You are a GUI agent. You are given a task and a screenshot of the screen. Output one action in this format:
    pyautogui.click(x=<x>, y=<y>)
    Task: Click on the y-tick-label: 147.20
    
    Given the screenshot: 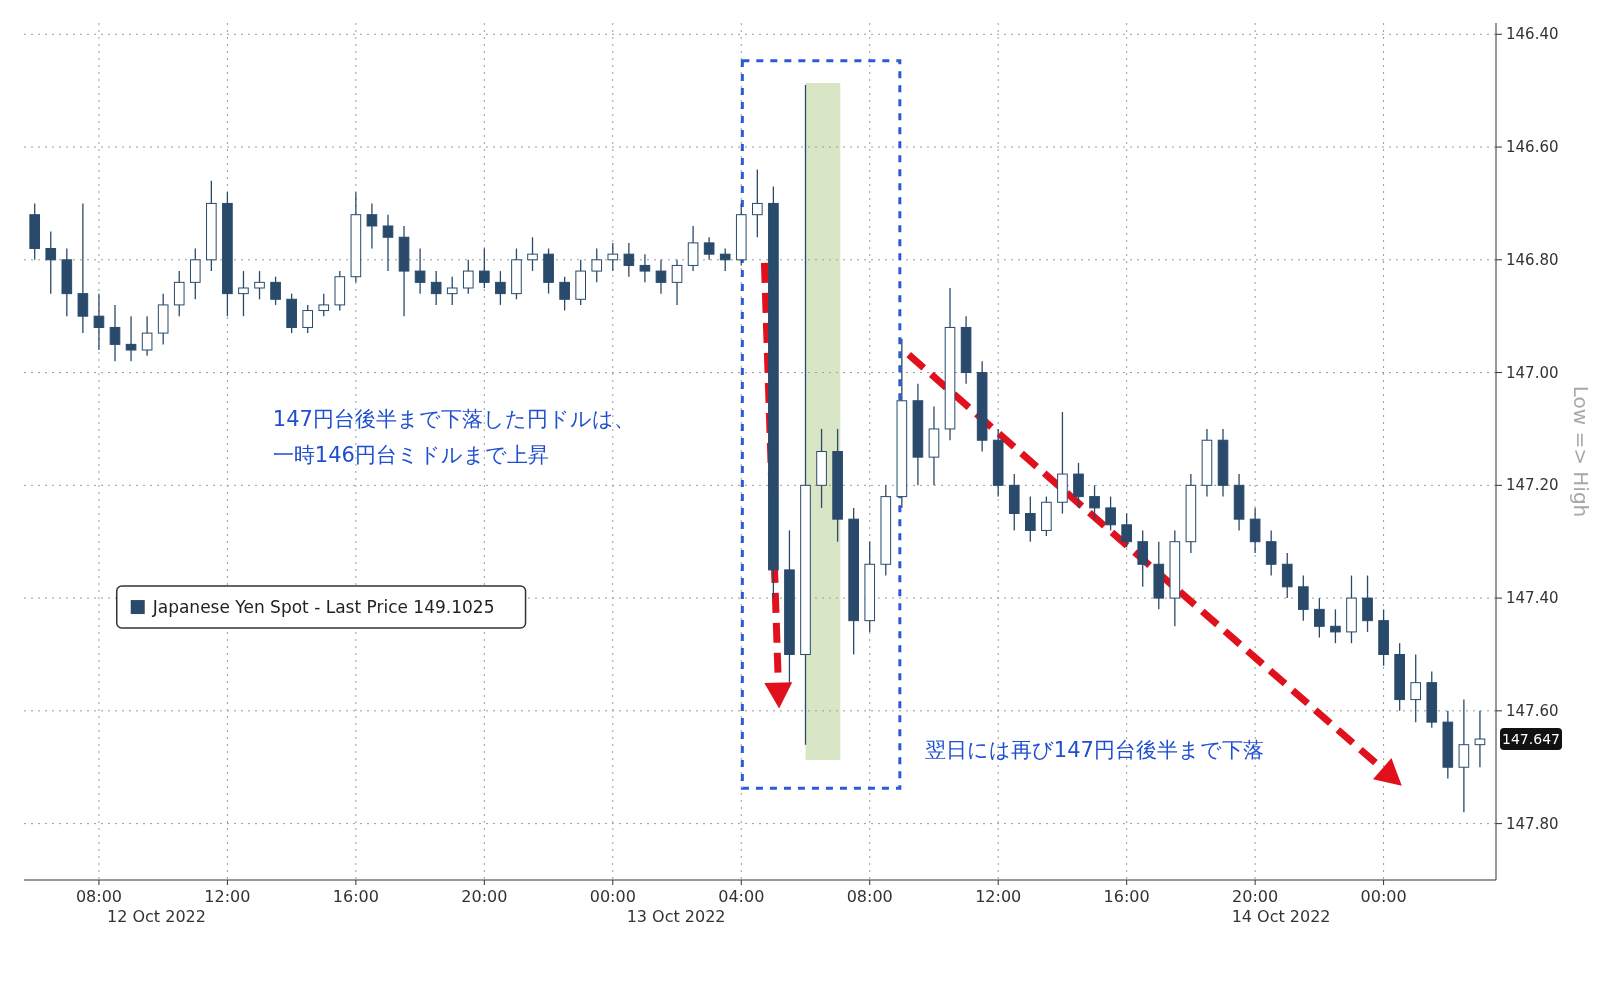 What is the action you would take?
    pyautogui.click(x=1532, y=485)
    